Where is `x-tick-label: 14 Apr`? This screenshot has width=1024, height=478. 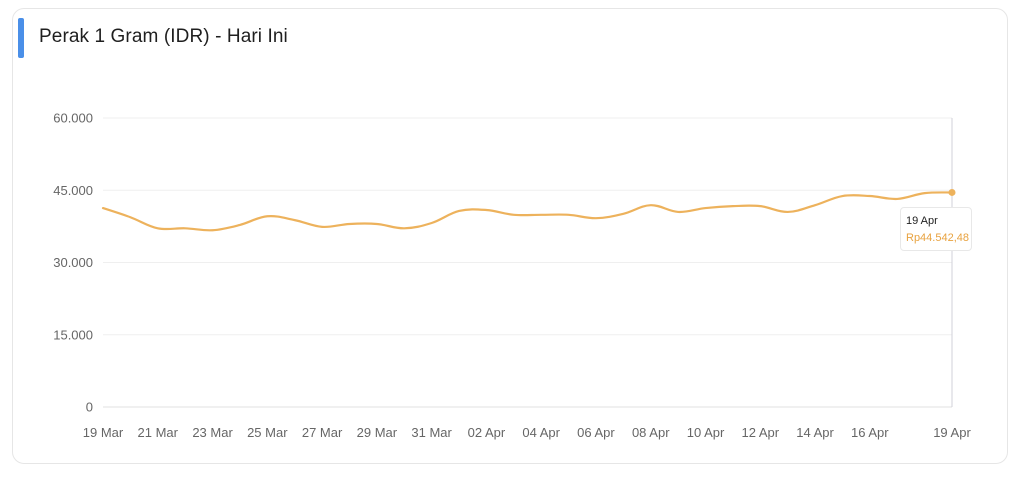
x-tick-label: 14 Apr is located at coordinates (815, 432).